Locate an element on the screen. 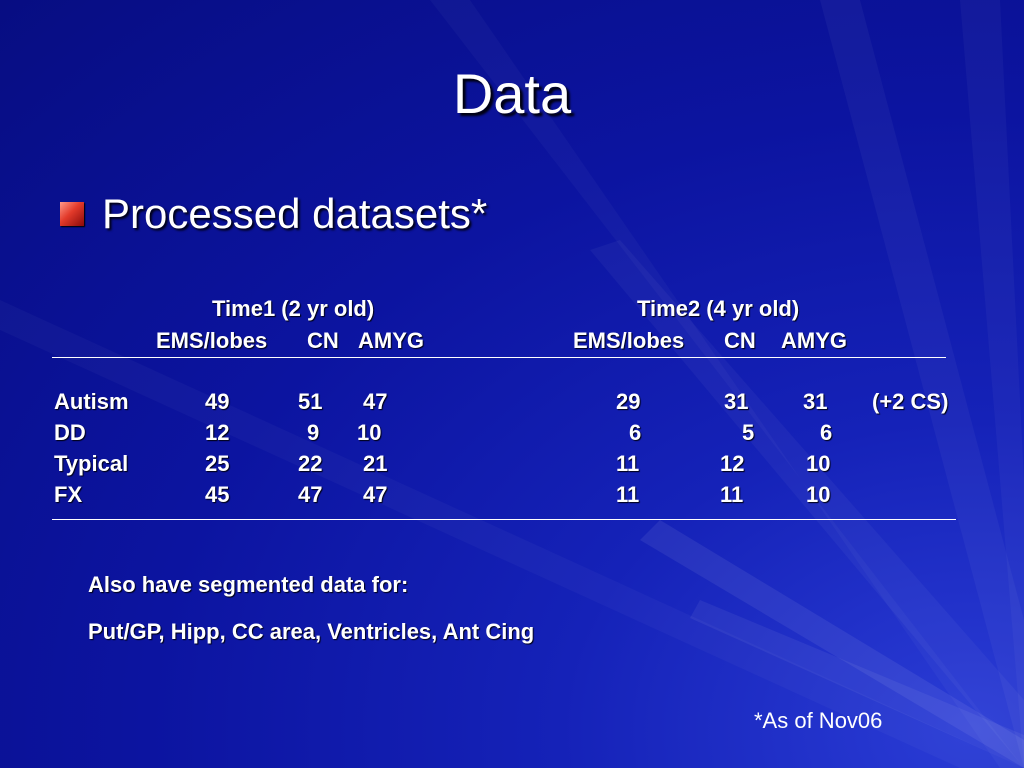 The height and width of the screenshot is (768, 1024). table-cell: 5 is located at coordinates (748, 432).